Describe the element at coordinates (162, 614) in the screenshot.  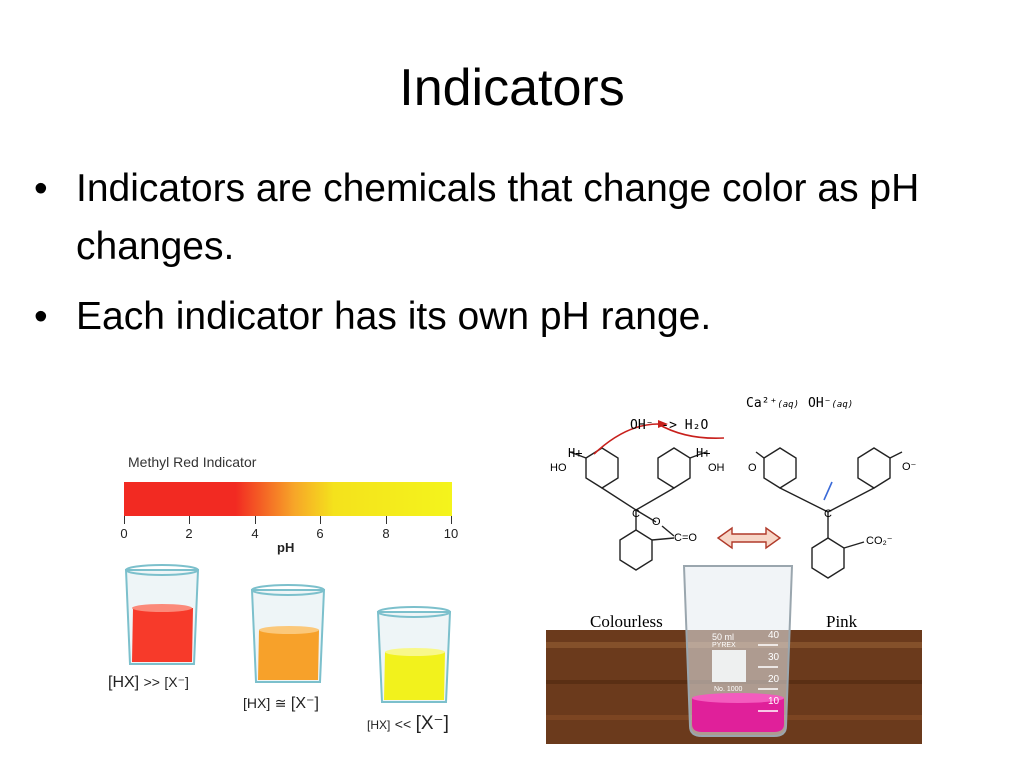
I see `beaker-red` at that location.